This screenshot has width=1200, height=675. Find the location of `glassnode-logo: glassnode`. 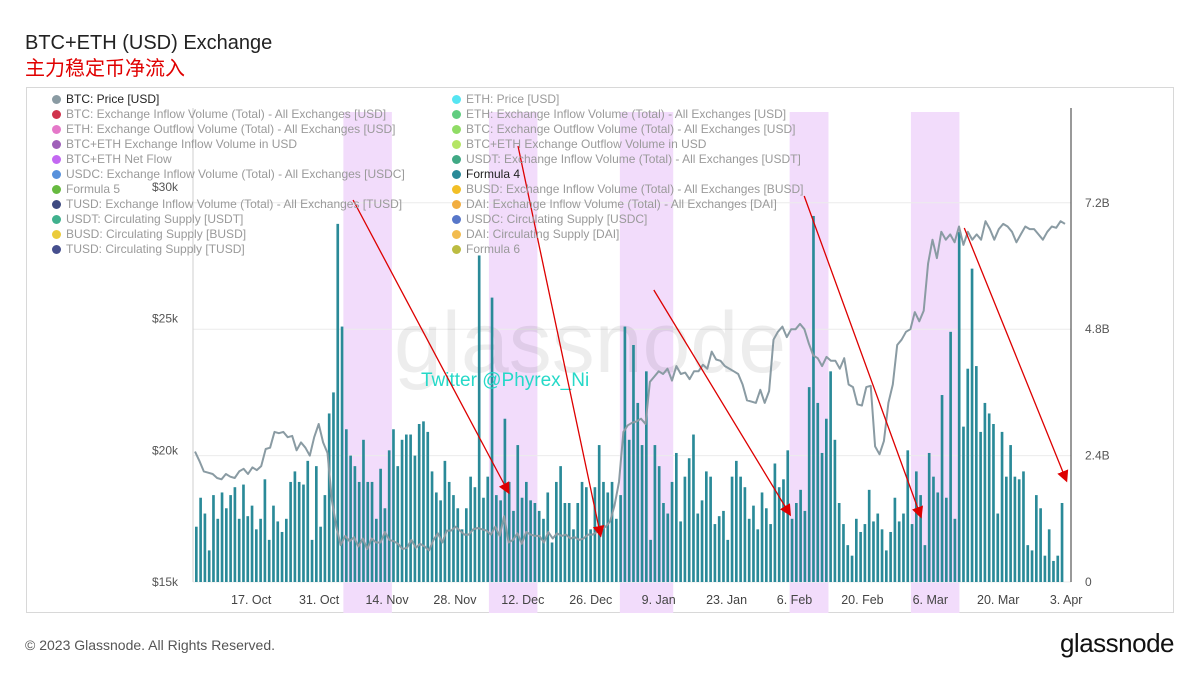

glassnode-logo: glassnode is located at coordinates (1117, 643).